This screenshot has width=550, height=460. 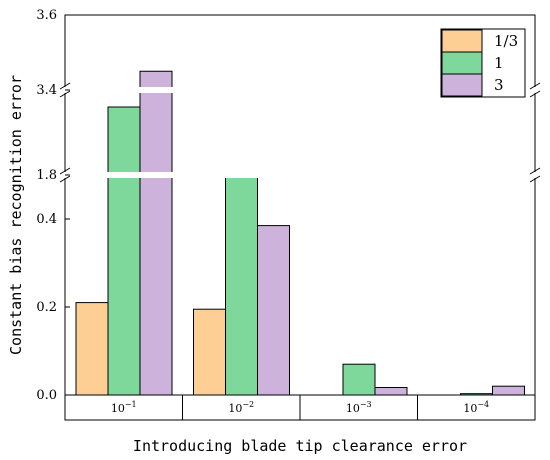 I want to click on y-tick-label: 3.4, so click(x=46, y=90).